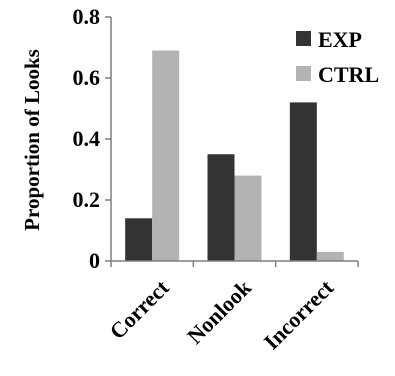 The height and width of the screenshot is (376, 395). I want to click on x-category-label: Nonlook, so click(219, 311).